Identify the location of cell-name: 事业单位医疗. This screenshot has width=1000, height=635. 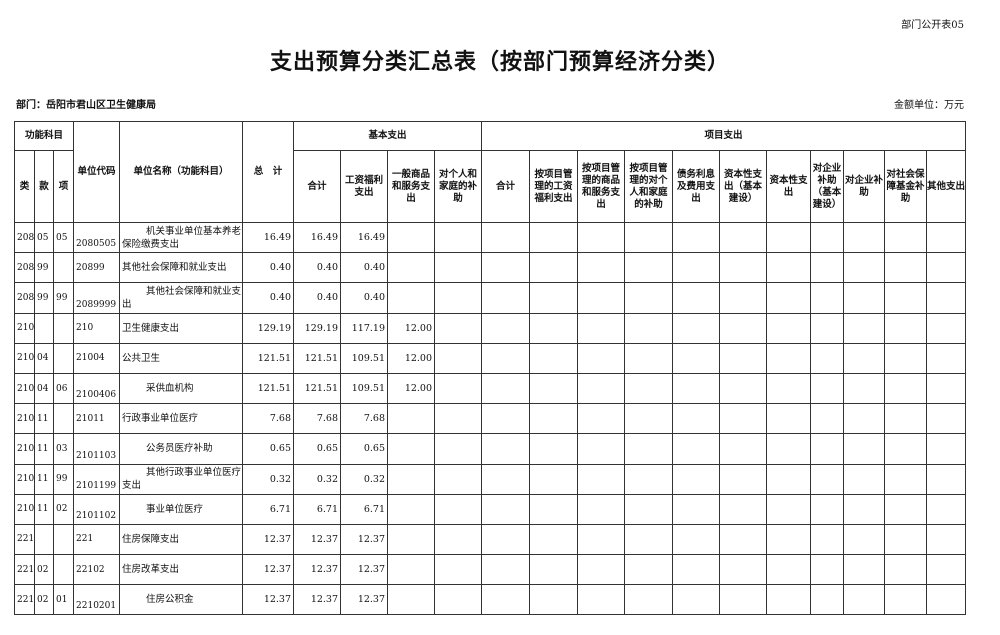
(181, 509).